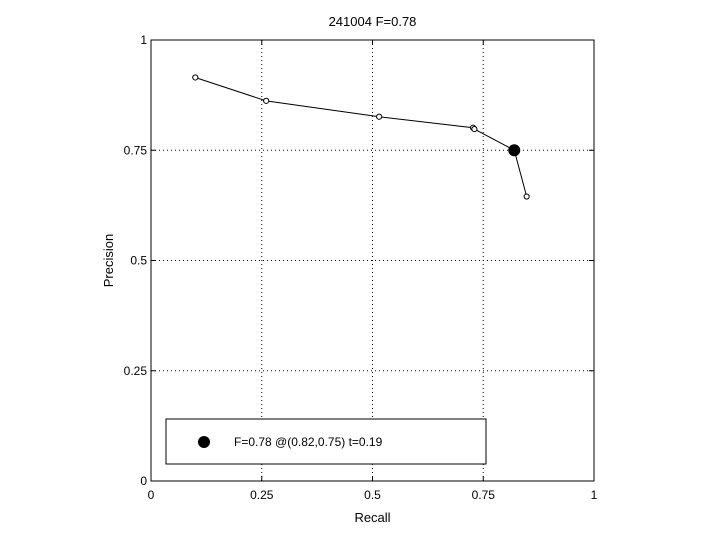 The width and height of the screenshot is (720, 540). I want to click on legend: F=0.78 @(0.82,0.75) t=0.19, so click(326, 441).